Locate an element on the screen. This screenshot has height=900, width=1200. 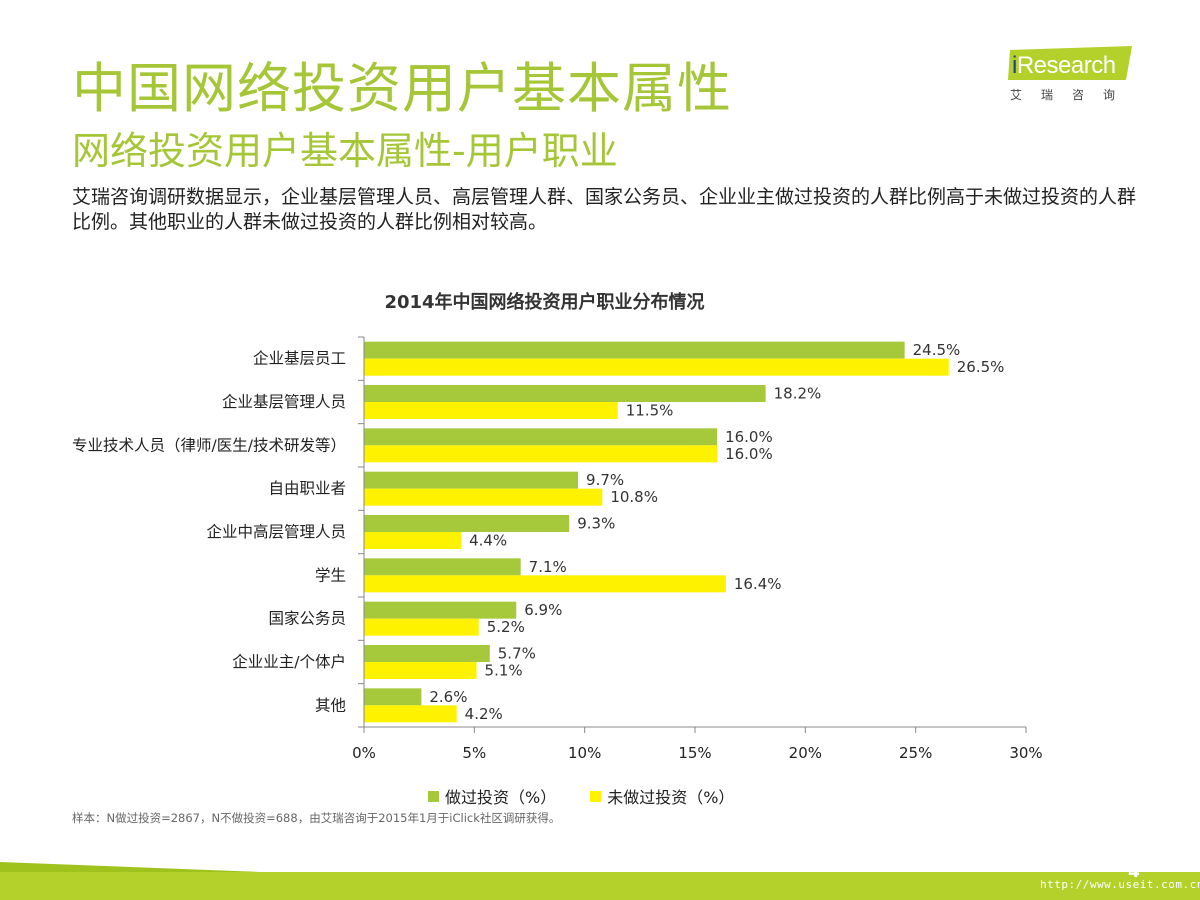
legend-item-invested: 做过投资（%） is located at coordinates (492, 796).